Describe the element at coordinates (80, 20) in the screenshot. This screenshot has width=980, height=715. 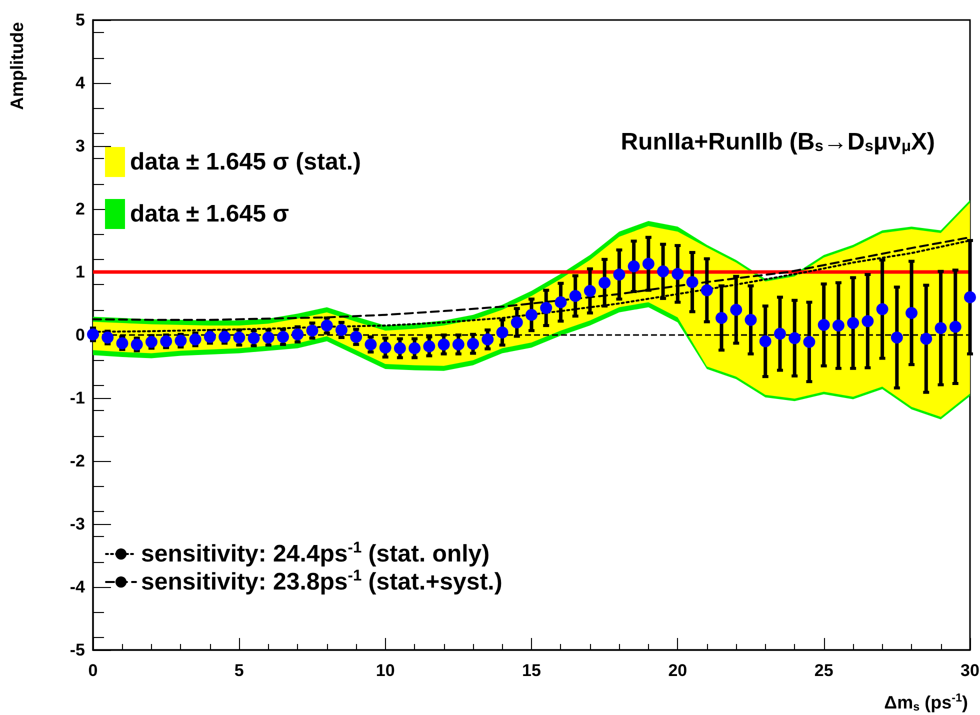
I see `y-tick-label: 5` at that location.